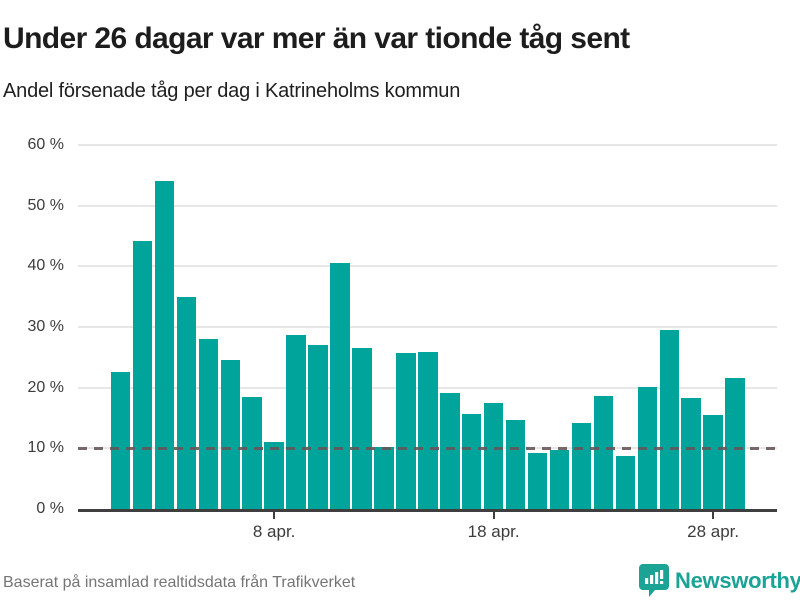 The height and width of the screenshot is (600, 800). Describe the element at coordinates (186, 403) in the screenshot. I see `bar-4apr` at that location.